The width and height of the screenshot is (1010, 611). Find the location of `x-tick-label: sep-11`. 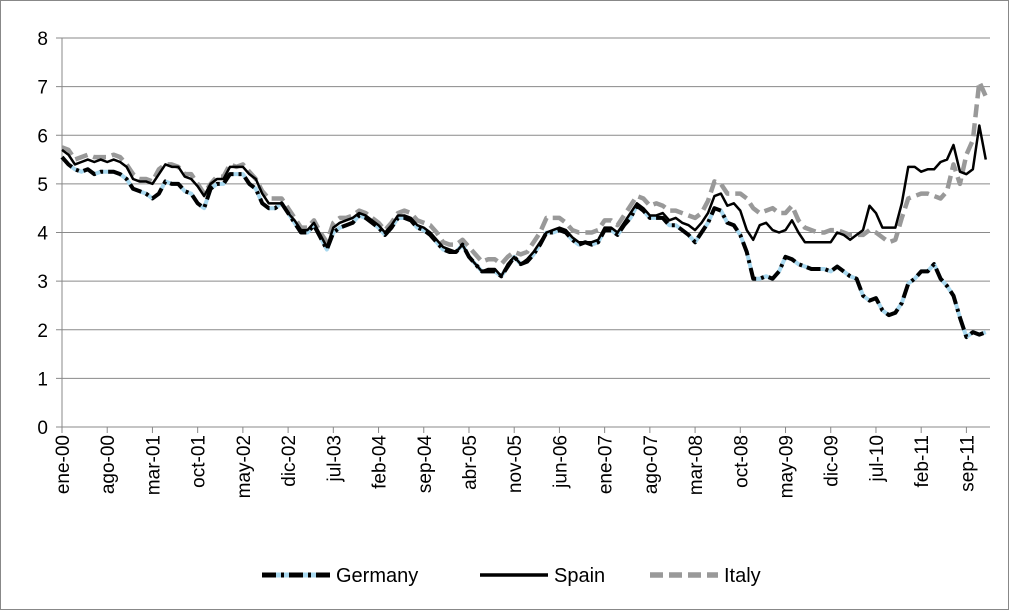

x-tick-label: sep-11 is located at coordinates (967, 463).